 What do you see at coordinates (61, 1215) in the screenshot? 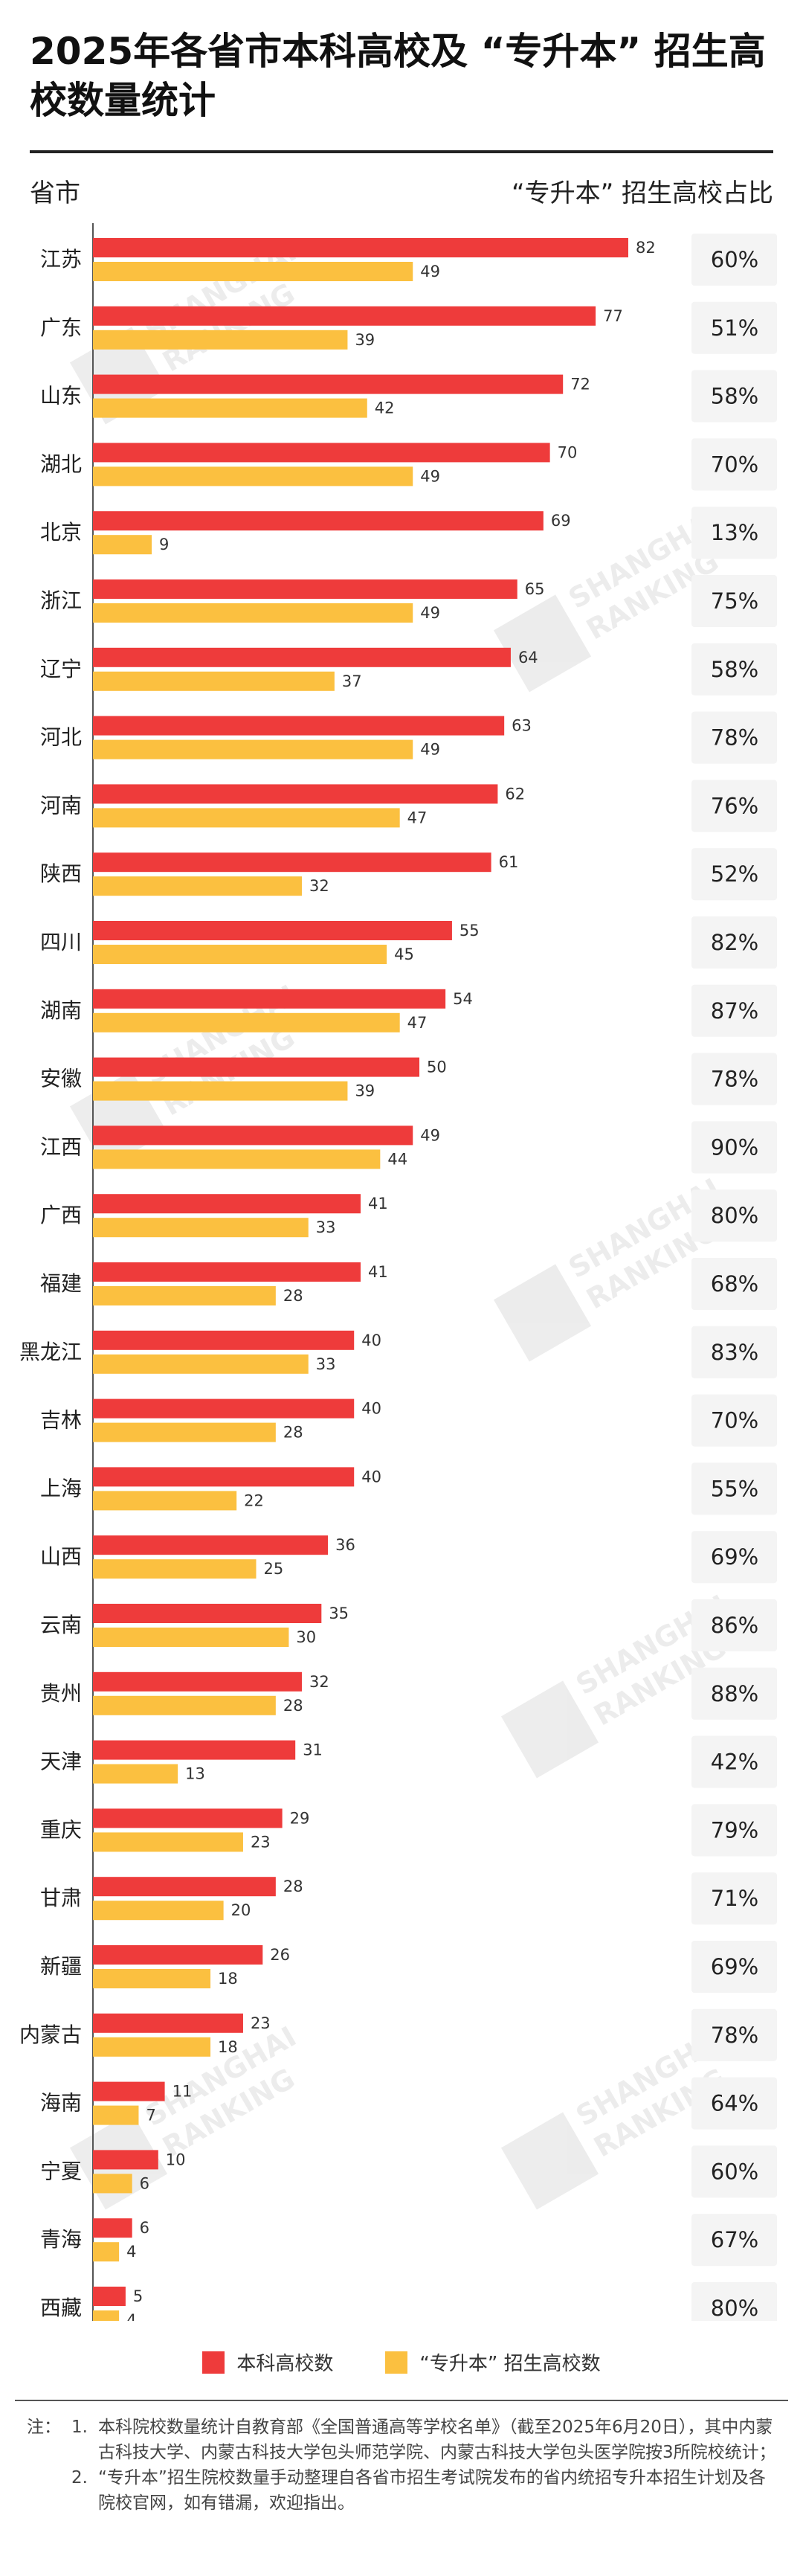
I see `category-label: 广西` at bounding box center [61, 1215].